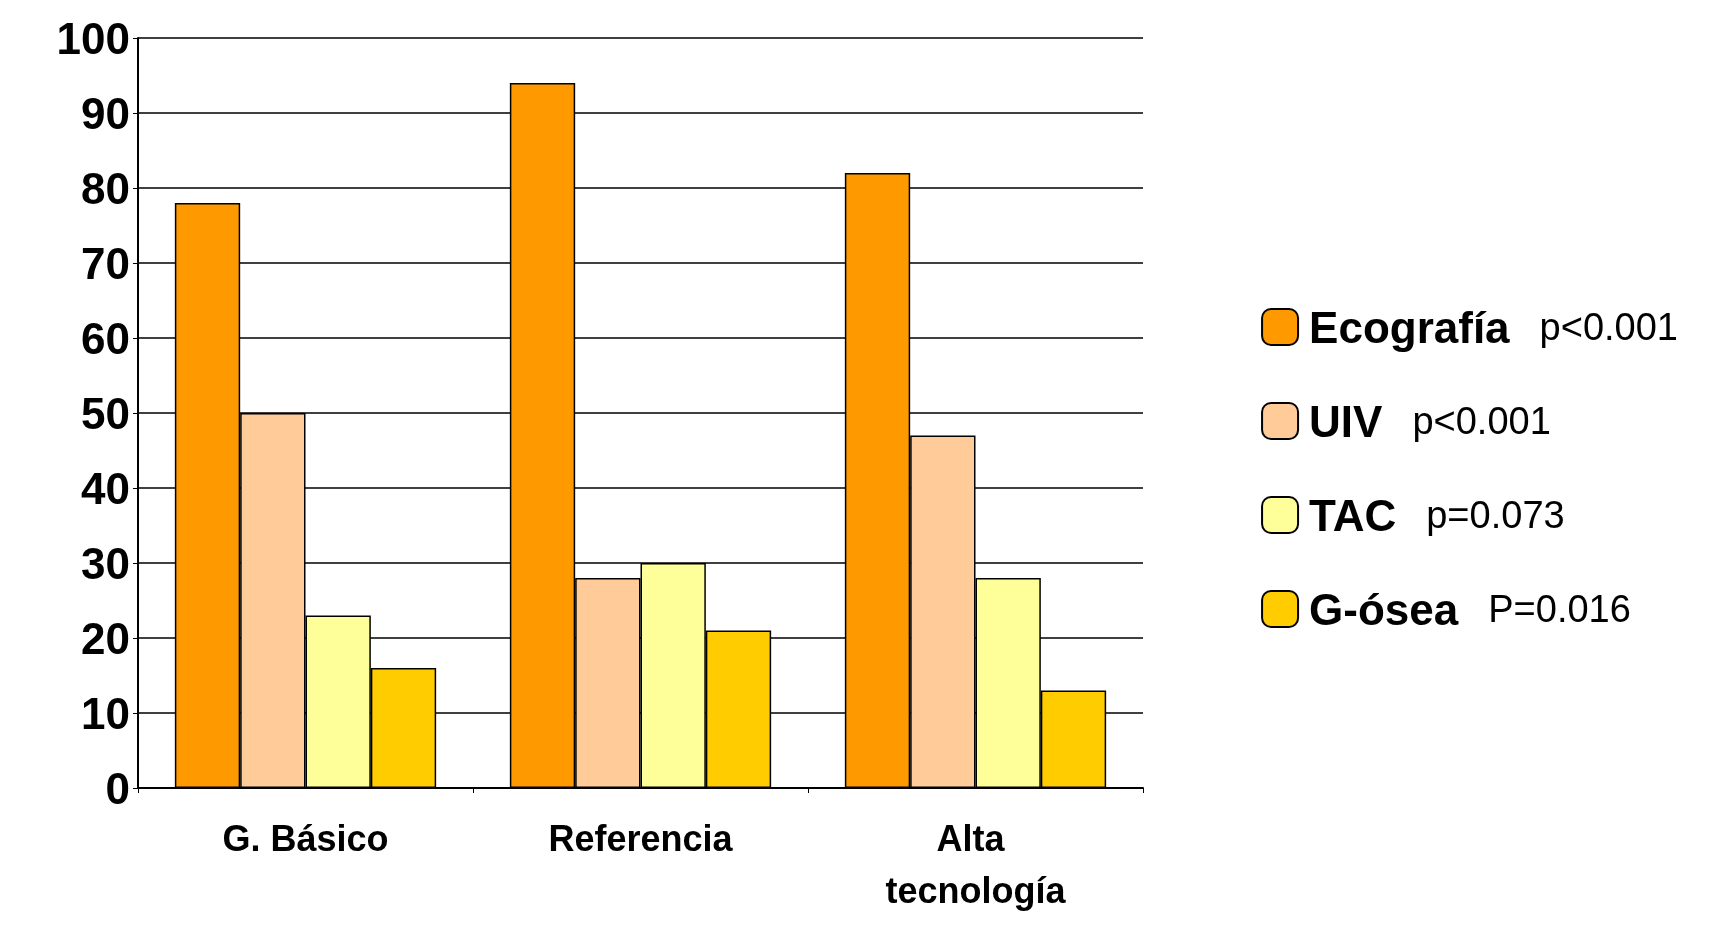  What do you see at coordinates (1559, 609) in the screenshot?
I see `text: P=0.016` at bounding box center [1559, 609].